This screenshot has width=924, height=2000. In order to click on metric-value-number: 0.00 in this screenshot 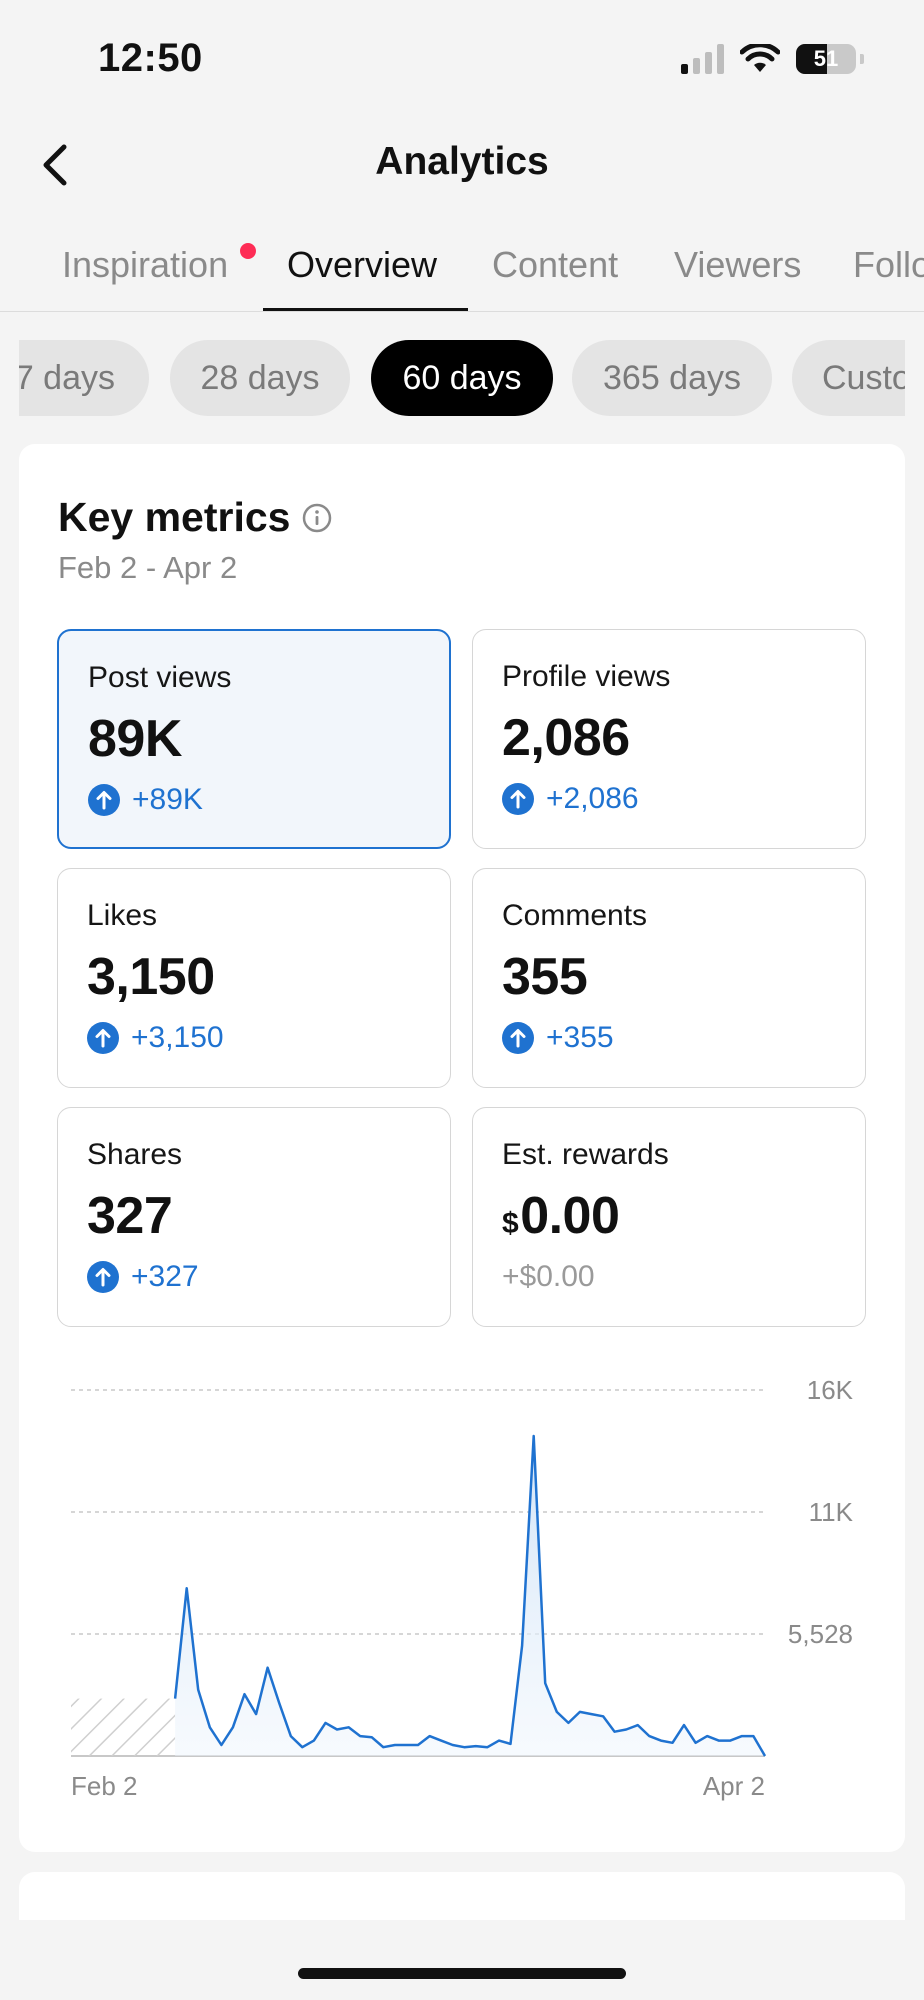, I will do `click(570, 1216)`.